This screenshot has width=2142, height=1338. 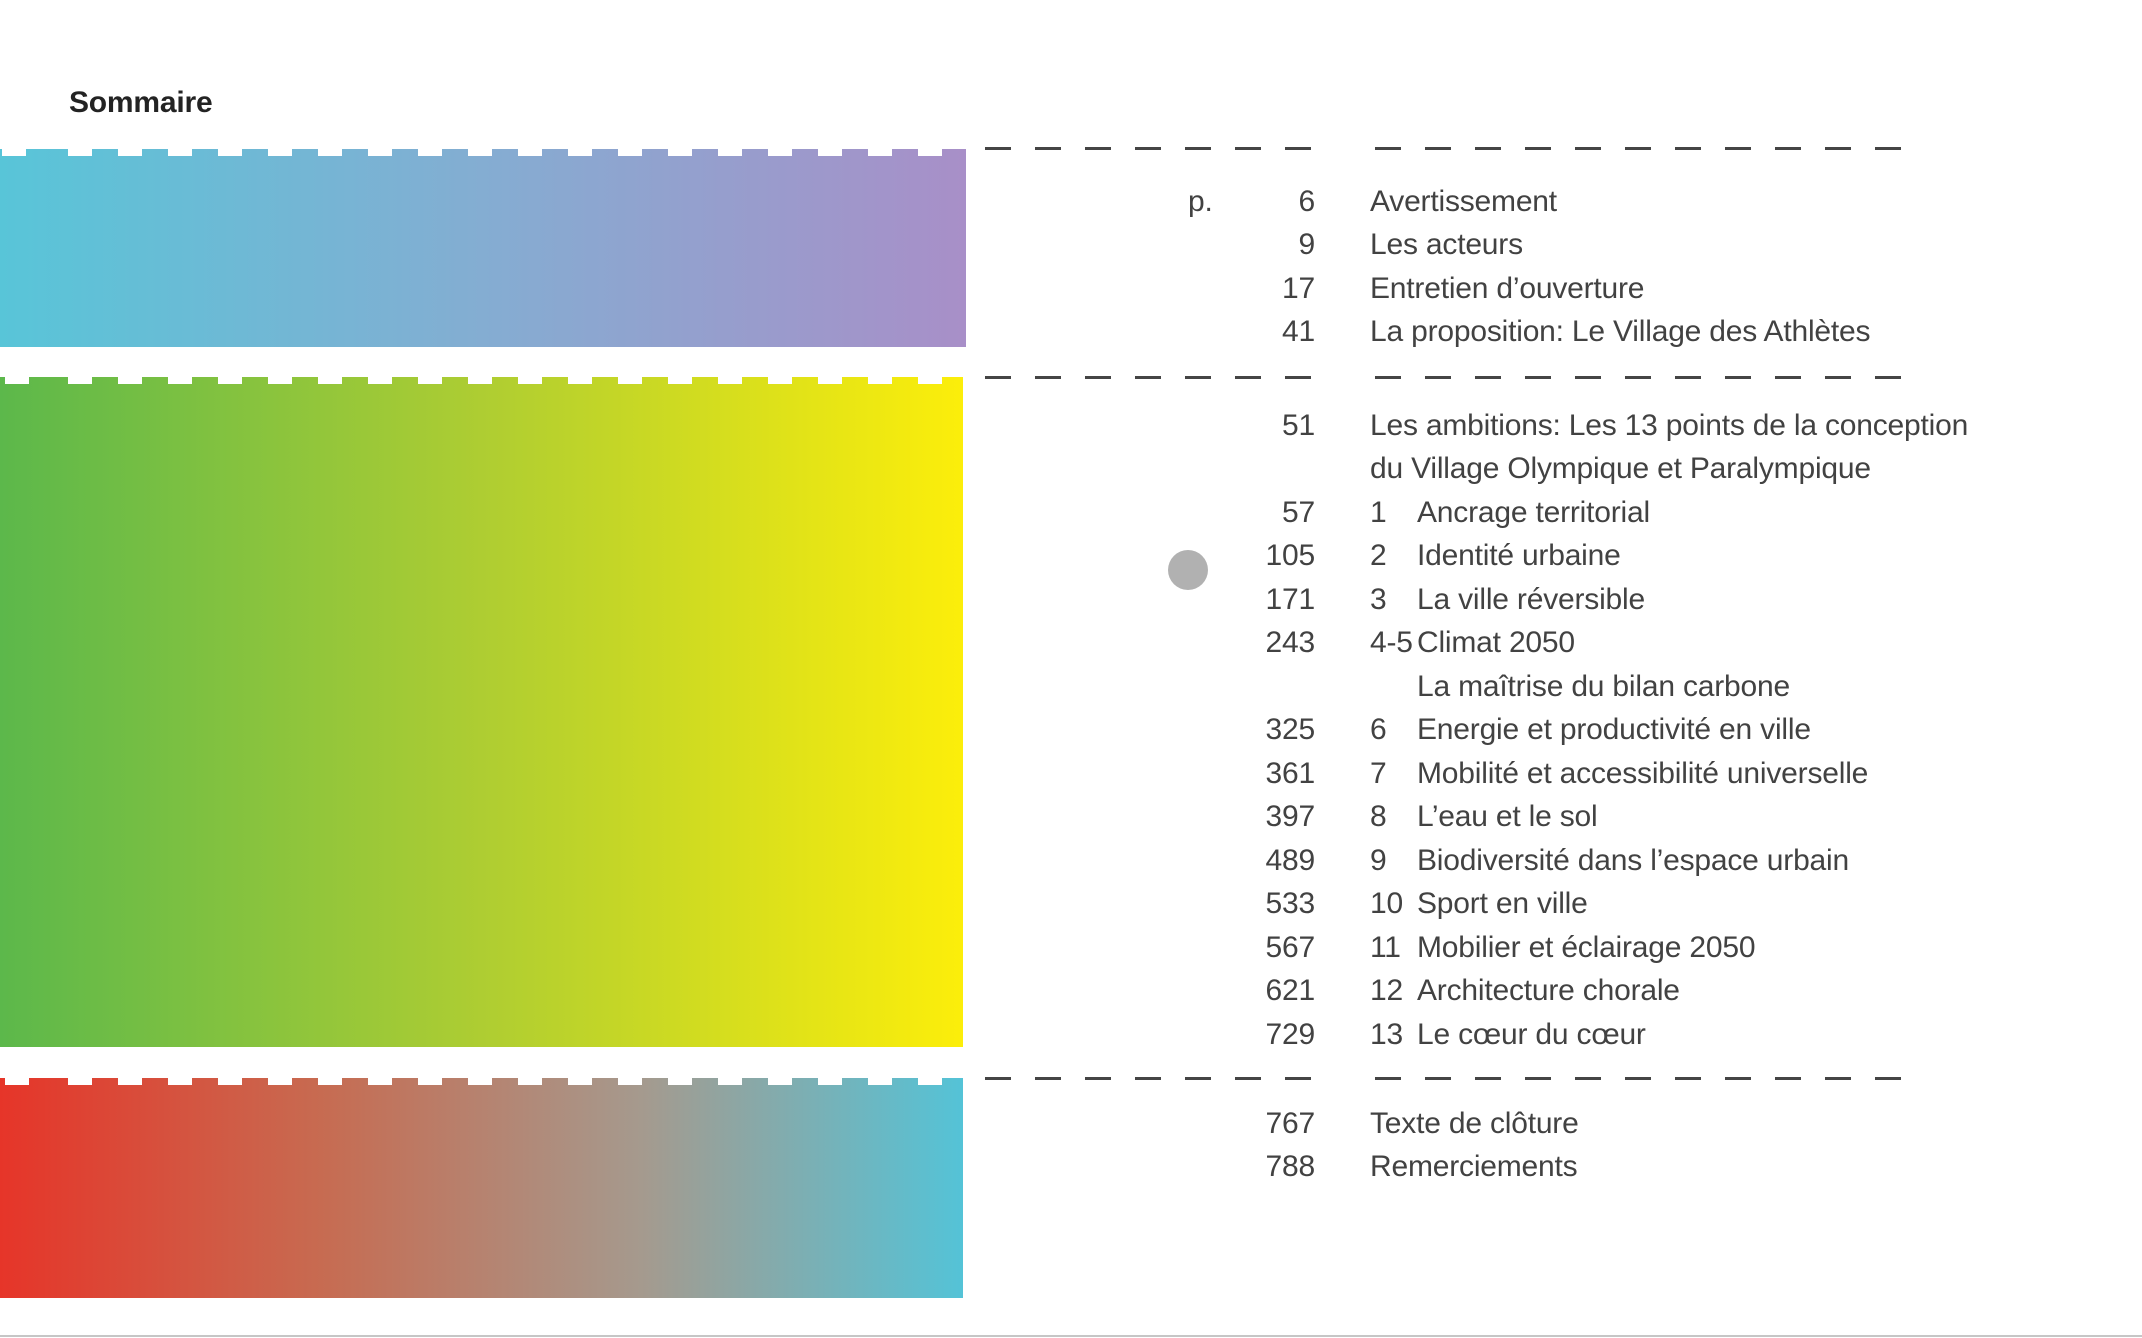 What do you see at coordinates (1298, 332) in the screenshot?
I see `page-number: 41` at bounding box center [1298, 332].